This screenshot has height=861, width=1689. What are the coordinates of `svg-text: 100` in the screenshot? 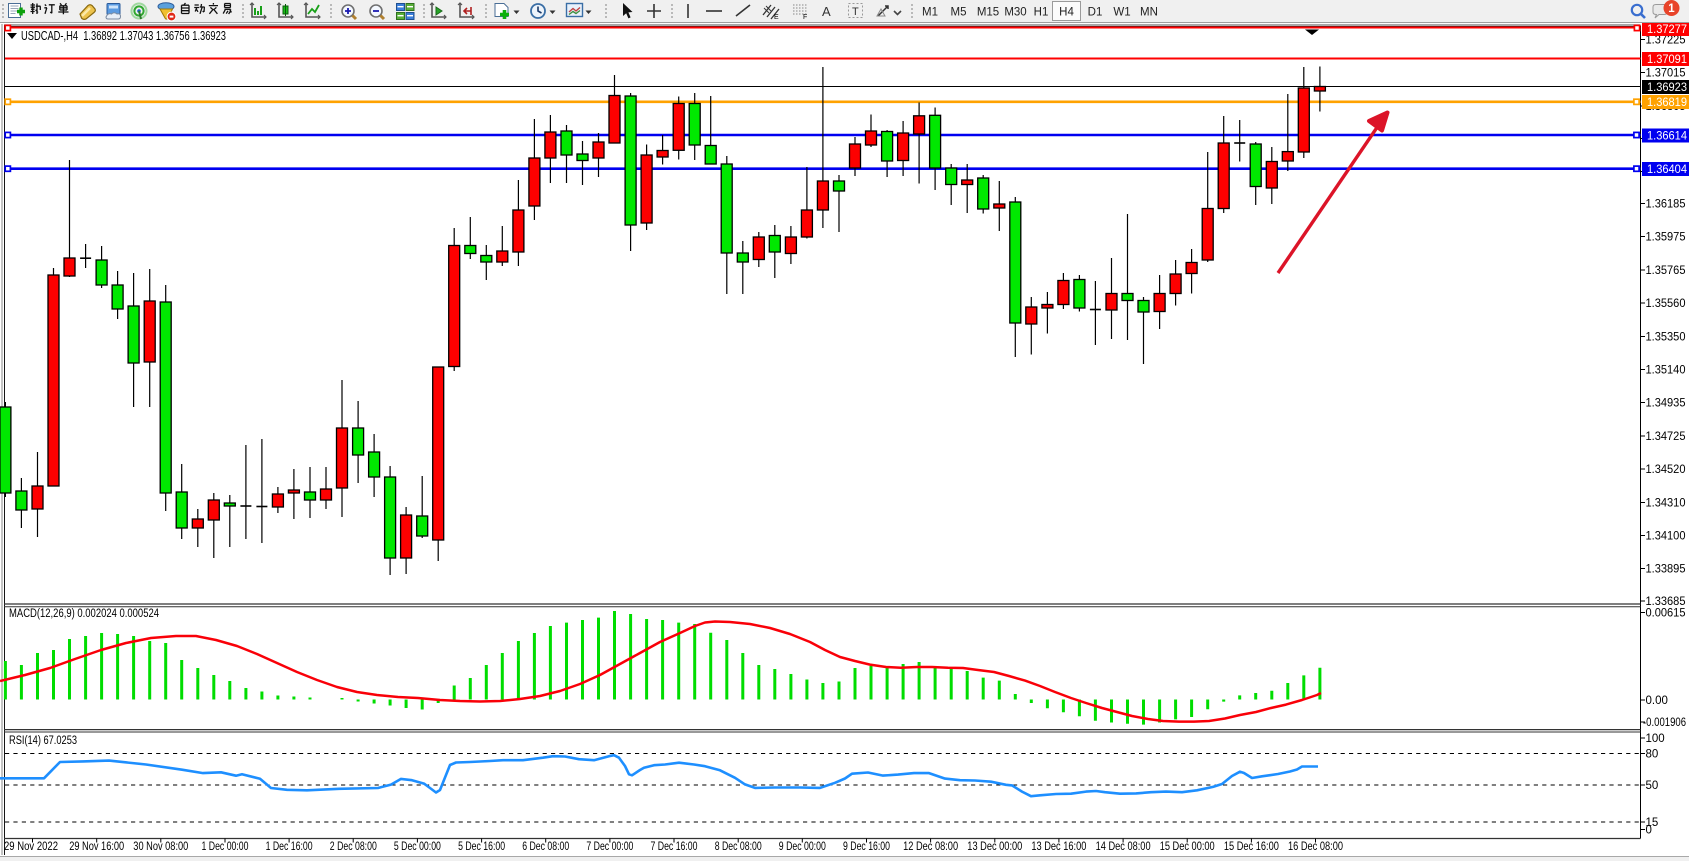 It's located at (1655, 739).